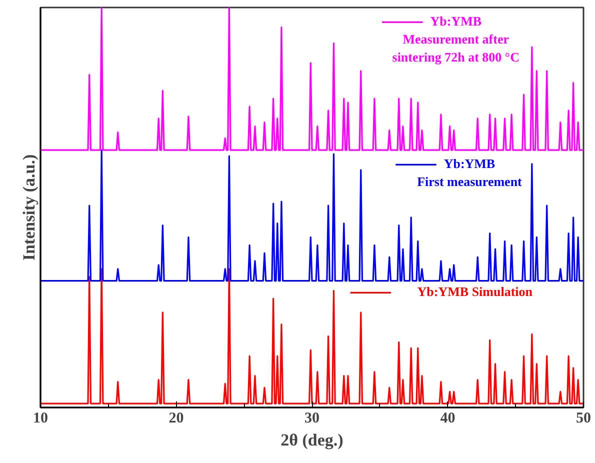  What do you see at coordinates (312, 418) in the screenshot?
I see `x-tick-label: 30` at bounding box center [312, 418].